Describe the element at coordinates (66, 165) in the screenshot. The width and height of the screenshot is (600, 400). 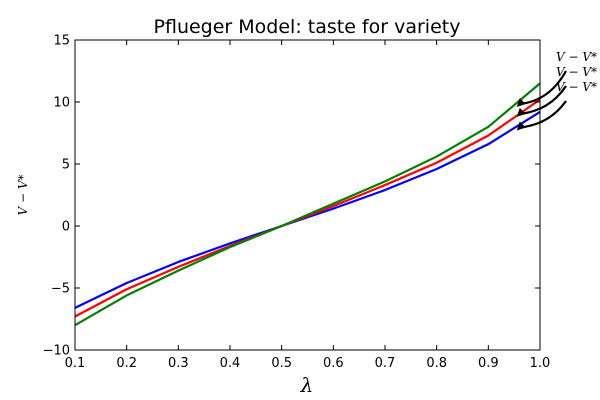
I see `y-tick-label: 5` at that location.